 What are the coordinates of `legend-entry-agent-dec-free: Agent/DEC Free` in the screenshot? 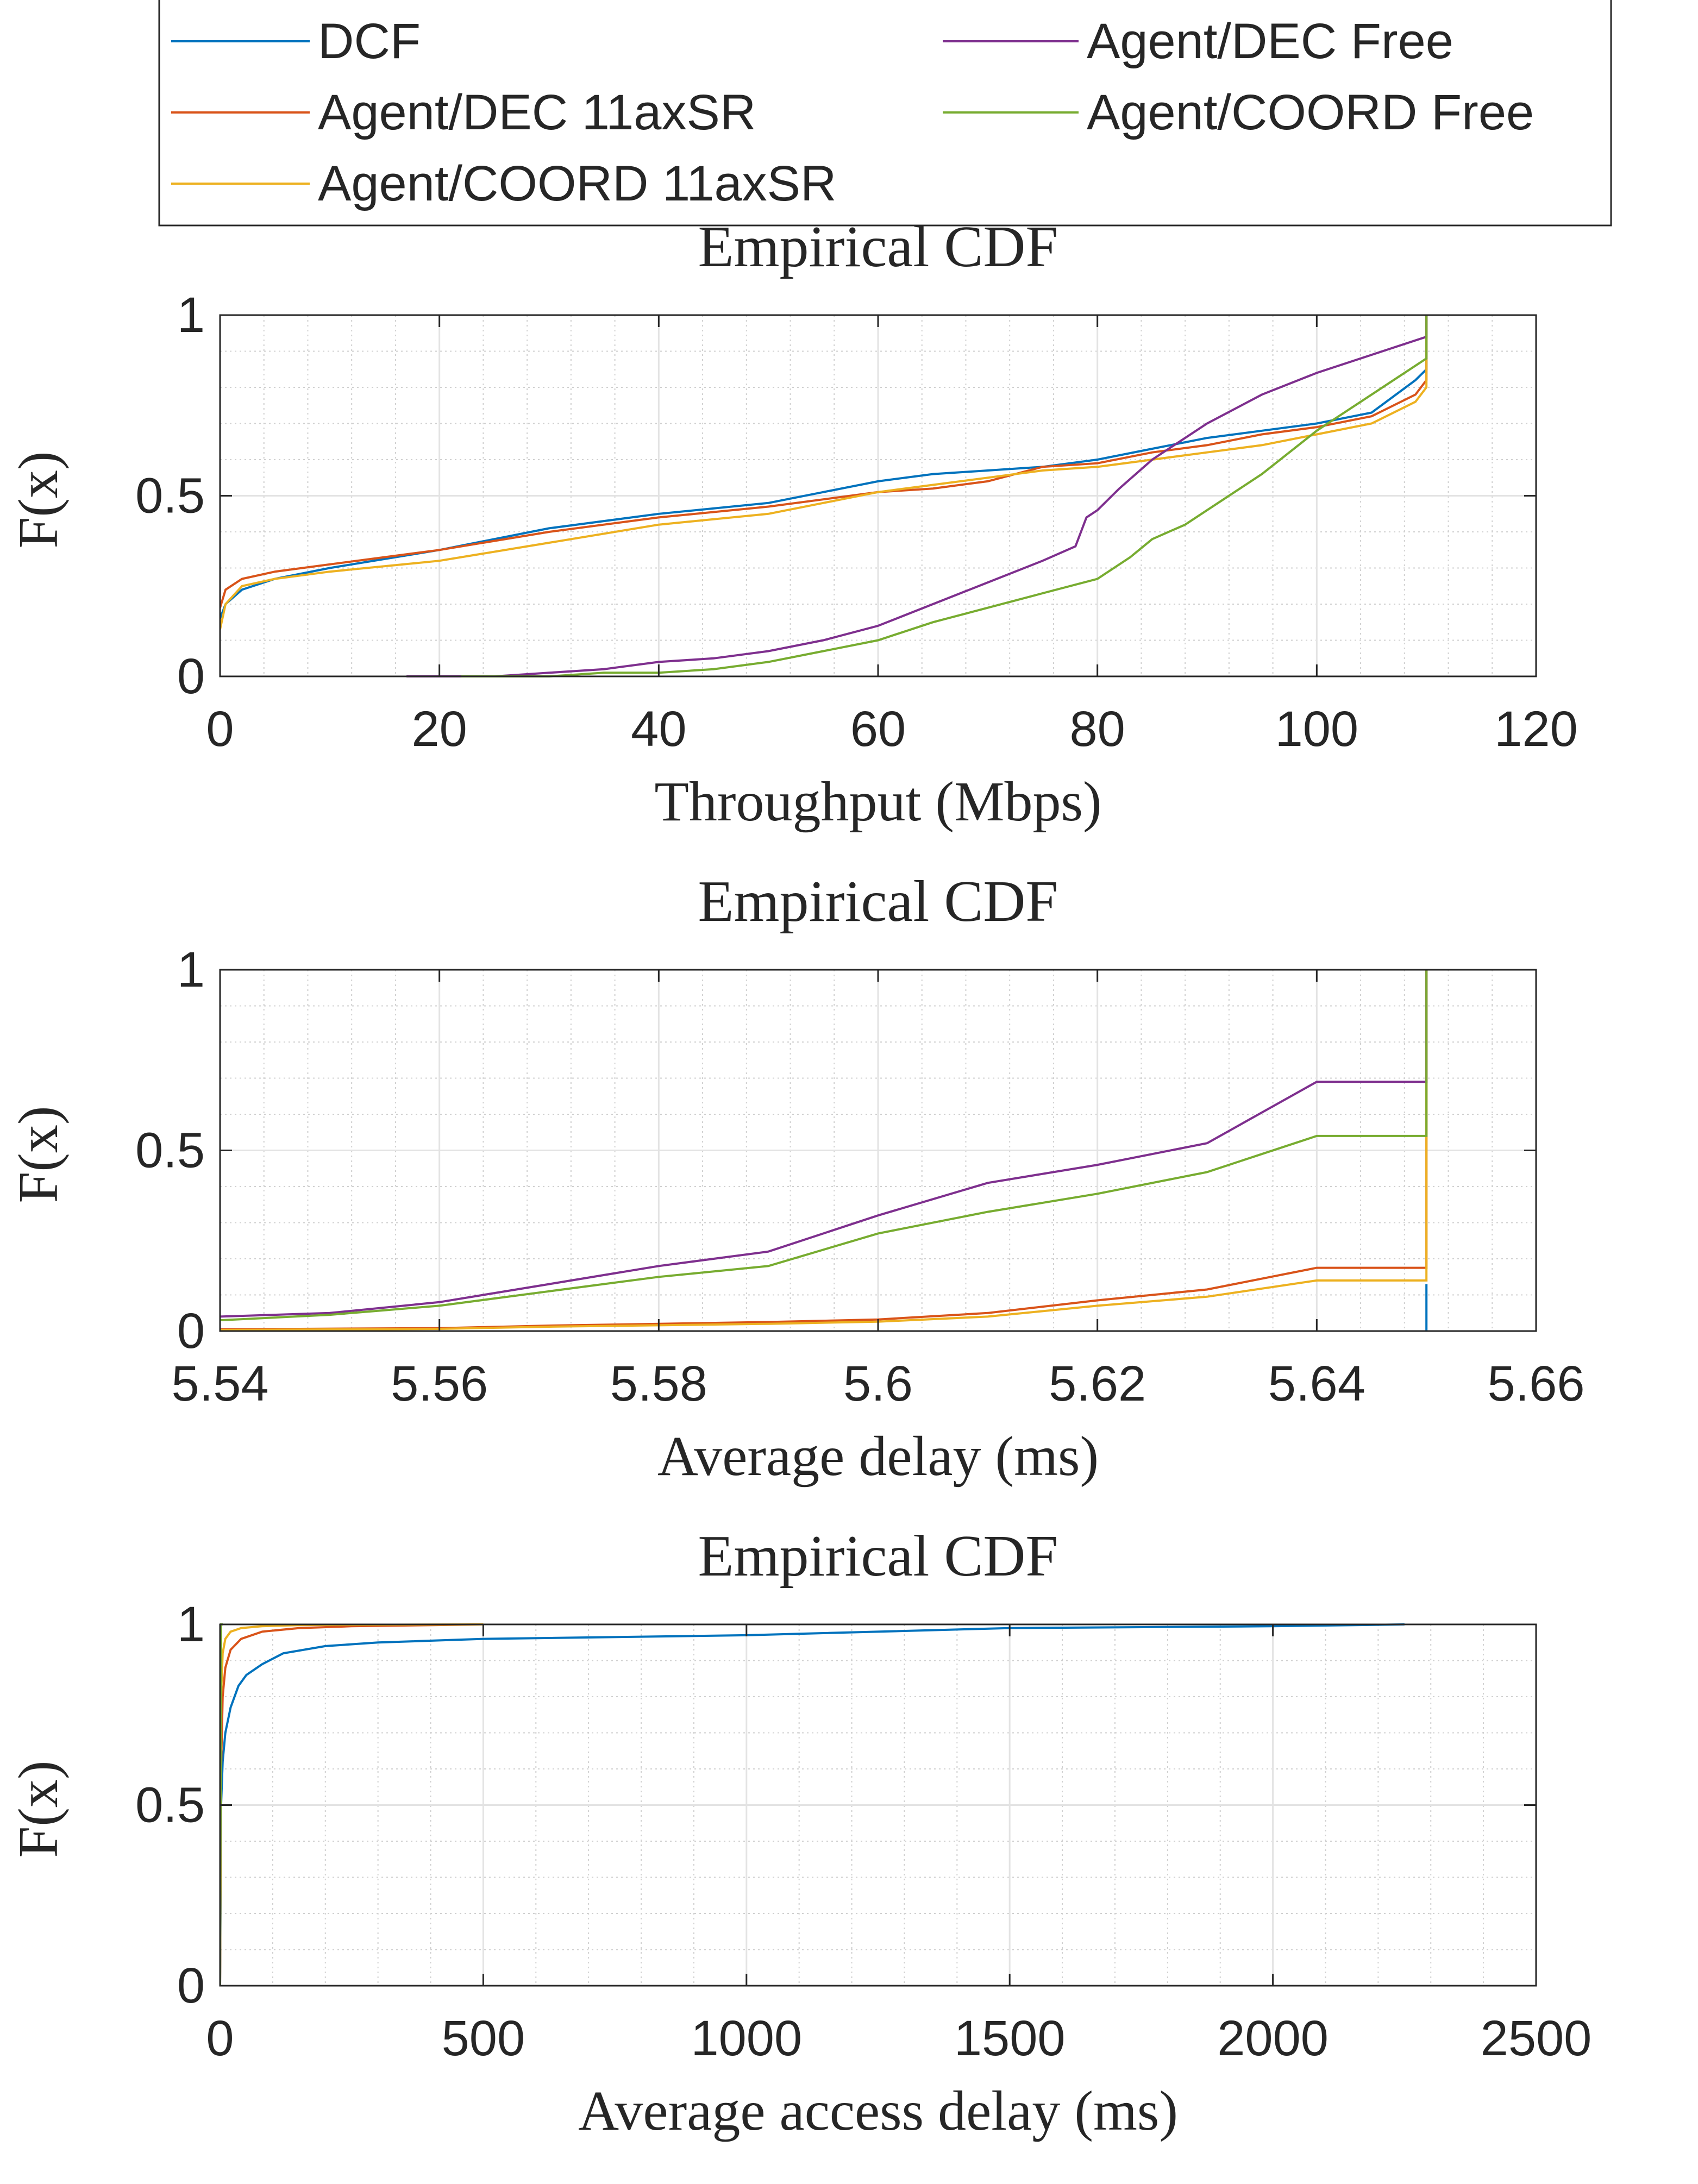 It's located at (1198, 41).